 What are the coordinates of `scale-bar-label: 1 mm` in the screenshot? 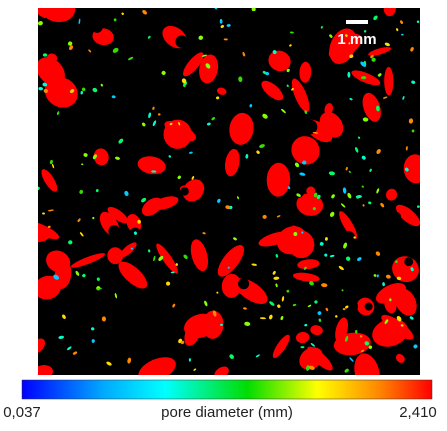 It's located at (356, 39).